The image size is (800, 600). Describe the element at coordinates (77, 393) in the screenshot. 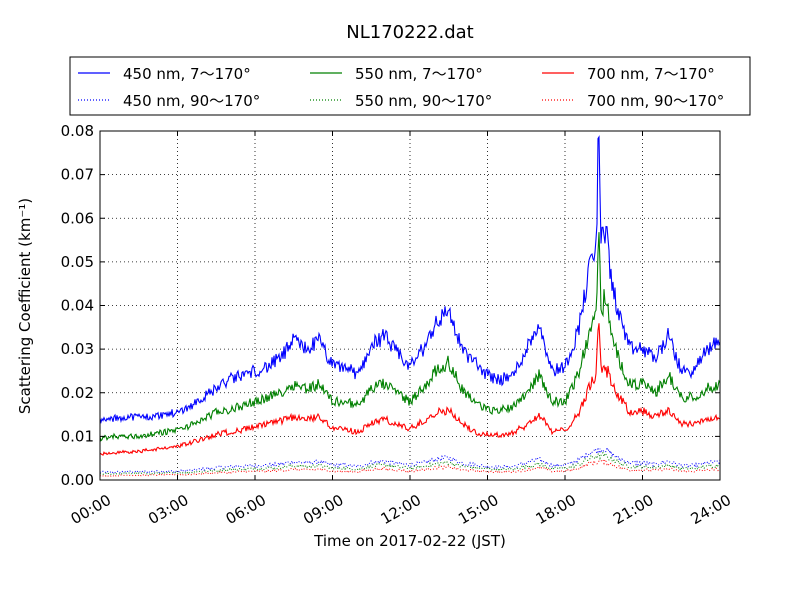

I see `y-tick-label: 0.02` at that location.